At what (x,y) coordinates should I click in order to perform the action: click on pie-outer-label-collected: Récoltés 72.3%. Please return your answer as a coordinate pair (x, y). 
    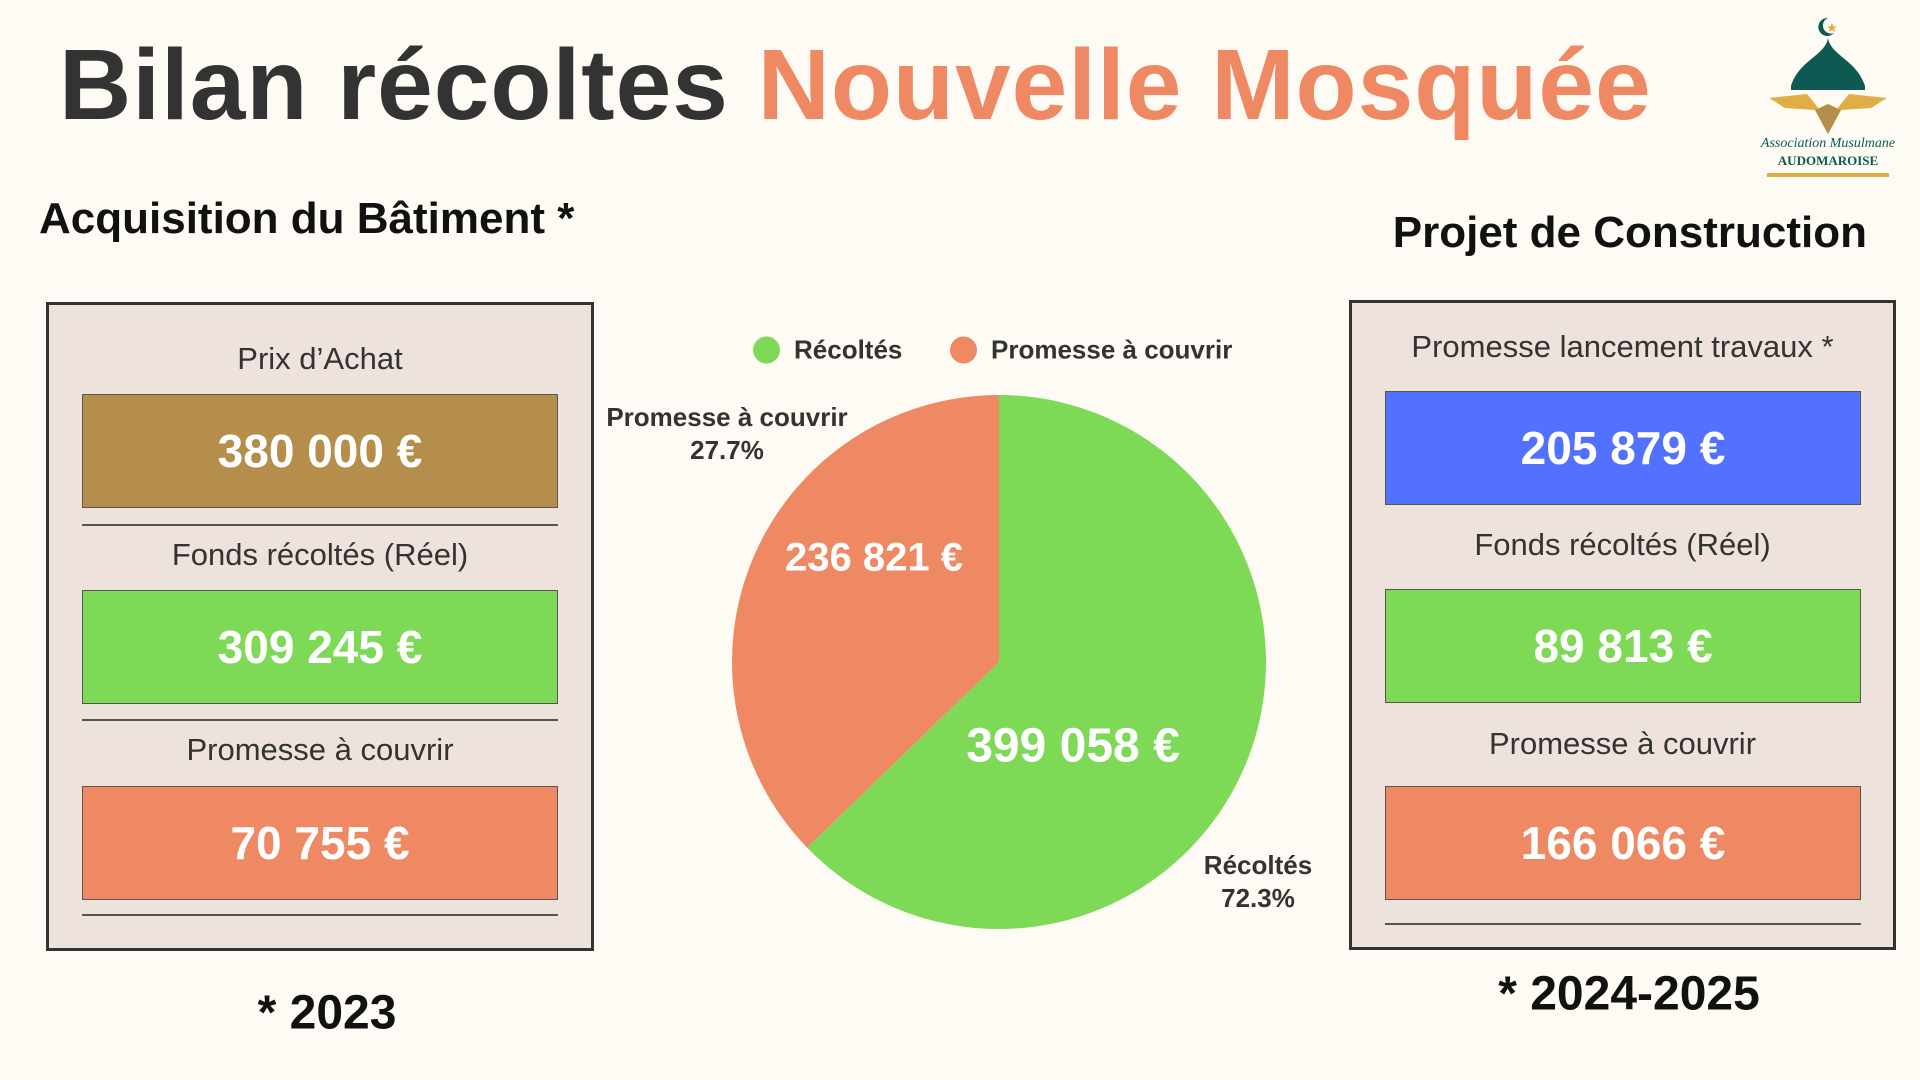
    Looking at the image, I should click on (1258, 882).